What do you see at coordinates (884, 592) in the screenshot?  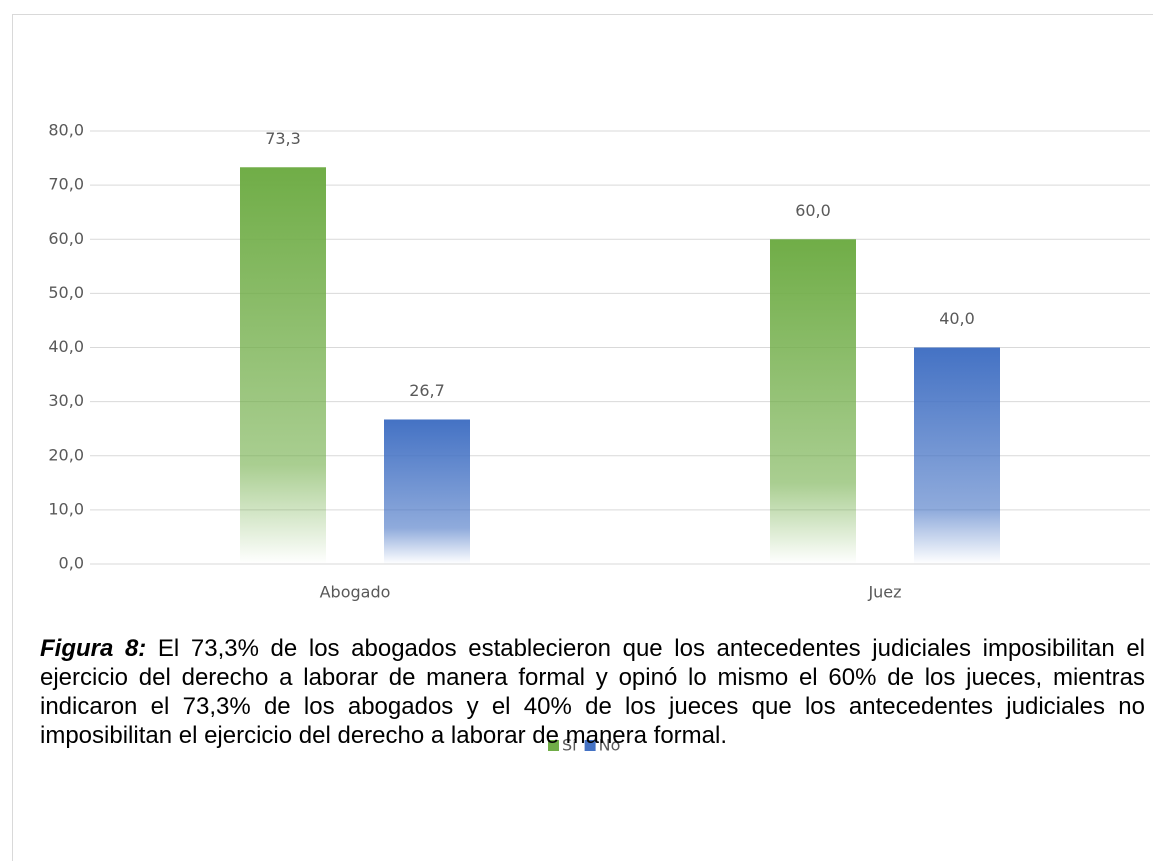 I see `x-tick-label: Juez` at bounding box center [884, 592].